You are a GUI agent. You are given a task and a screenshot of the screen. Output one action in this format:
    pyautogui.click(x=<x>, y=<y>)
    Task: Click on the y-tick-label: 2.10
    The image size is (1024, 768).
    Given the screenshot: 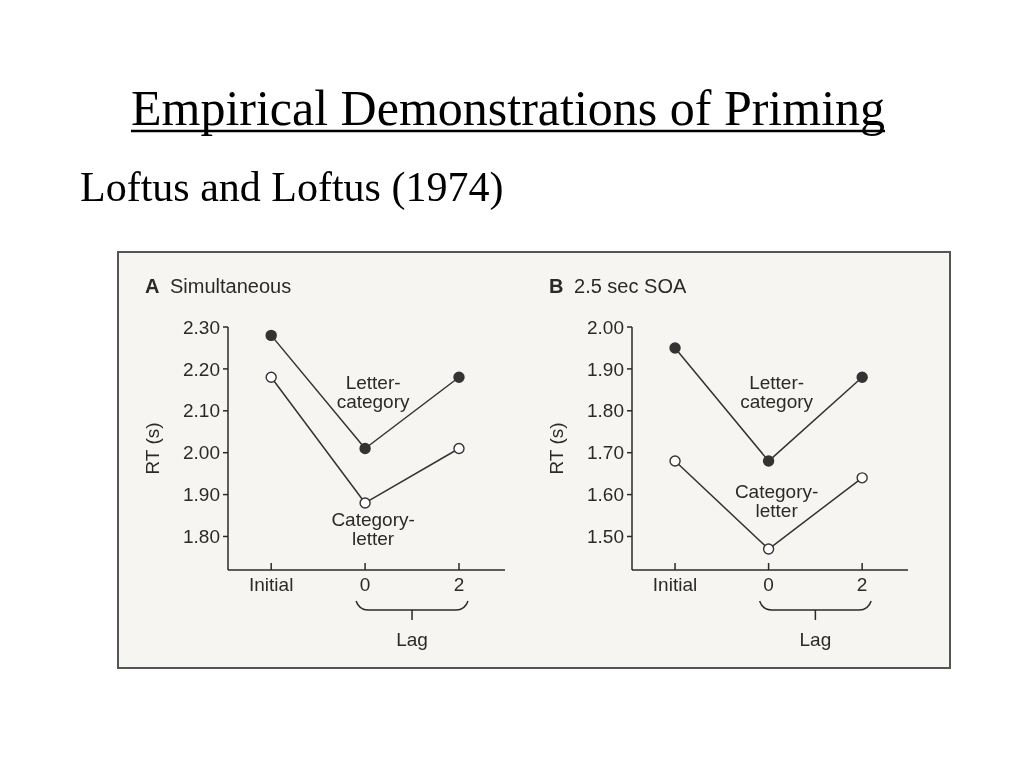 What is the action you would take?
    pyautogui.click(x=201, y=411)
    